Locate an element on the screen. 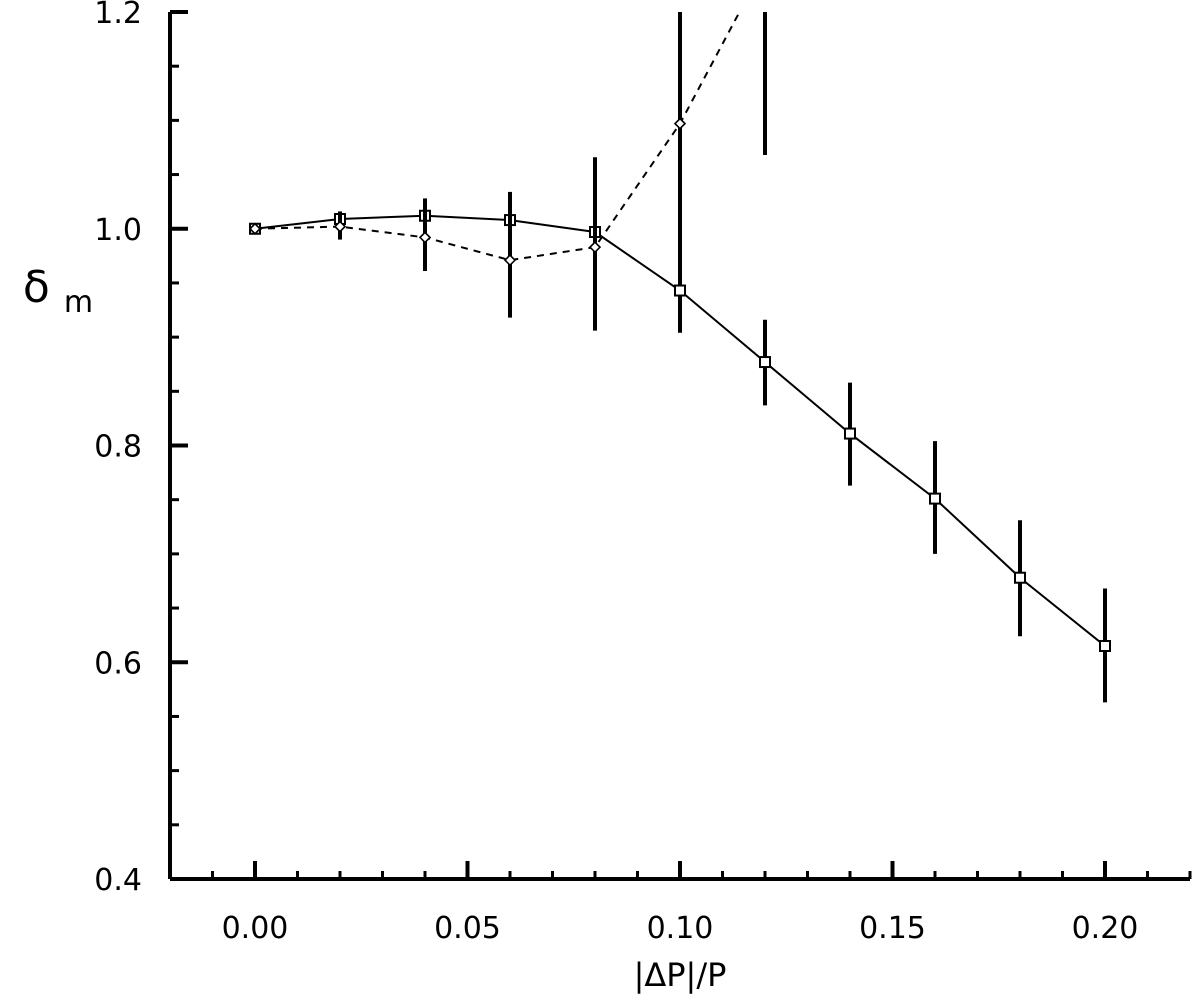 The height and width of the screenshot is (994, 1200). y-axis-title-subscript: m is located at coordinates (78, 302).